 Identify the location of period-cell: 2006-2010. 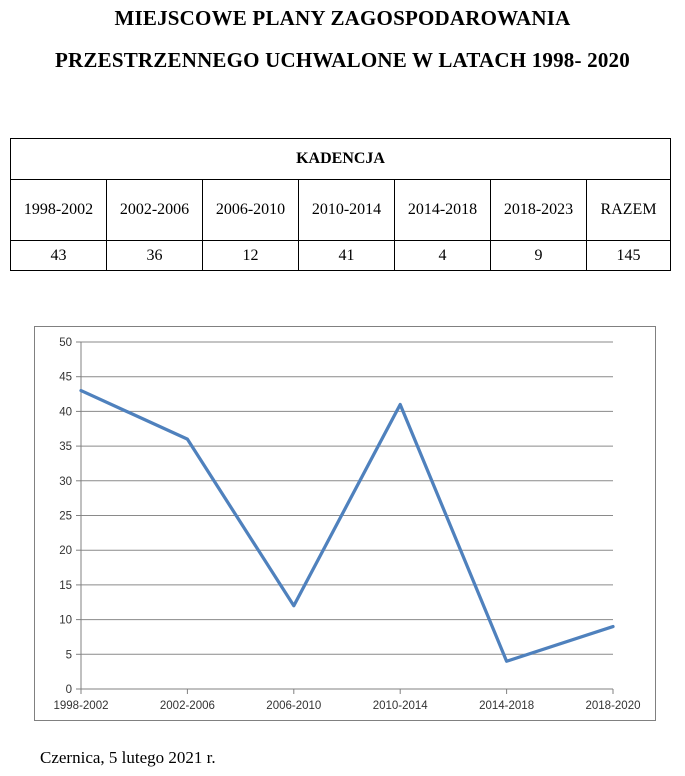
(250, 210).